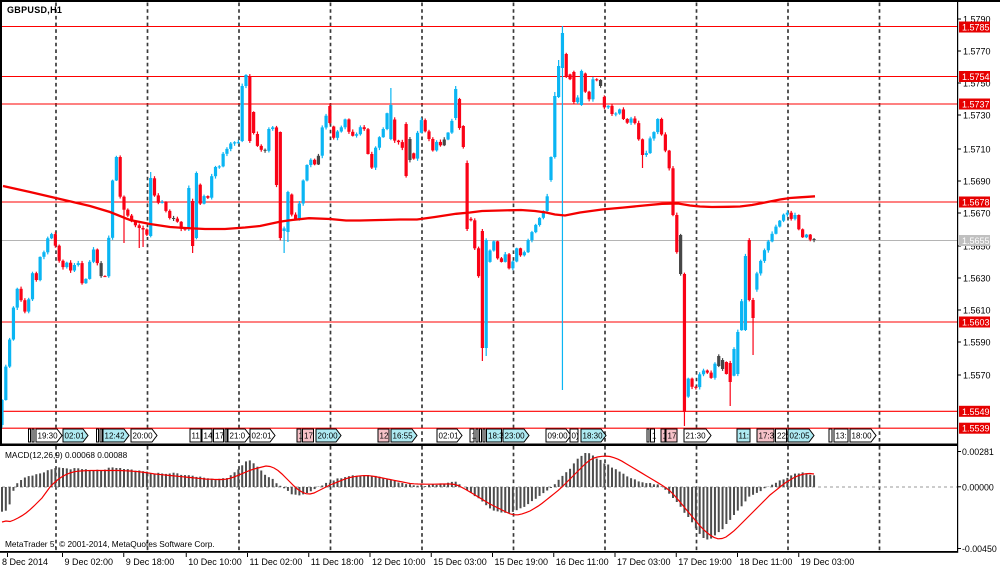 The image size is (1000, 576). What do you see at coordinates (976, 323) in the screenshot?
I see `svg-text: 1.5603` at bounding box center [976, 323].